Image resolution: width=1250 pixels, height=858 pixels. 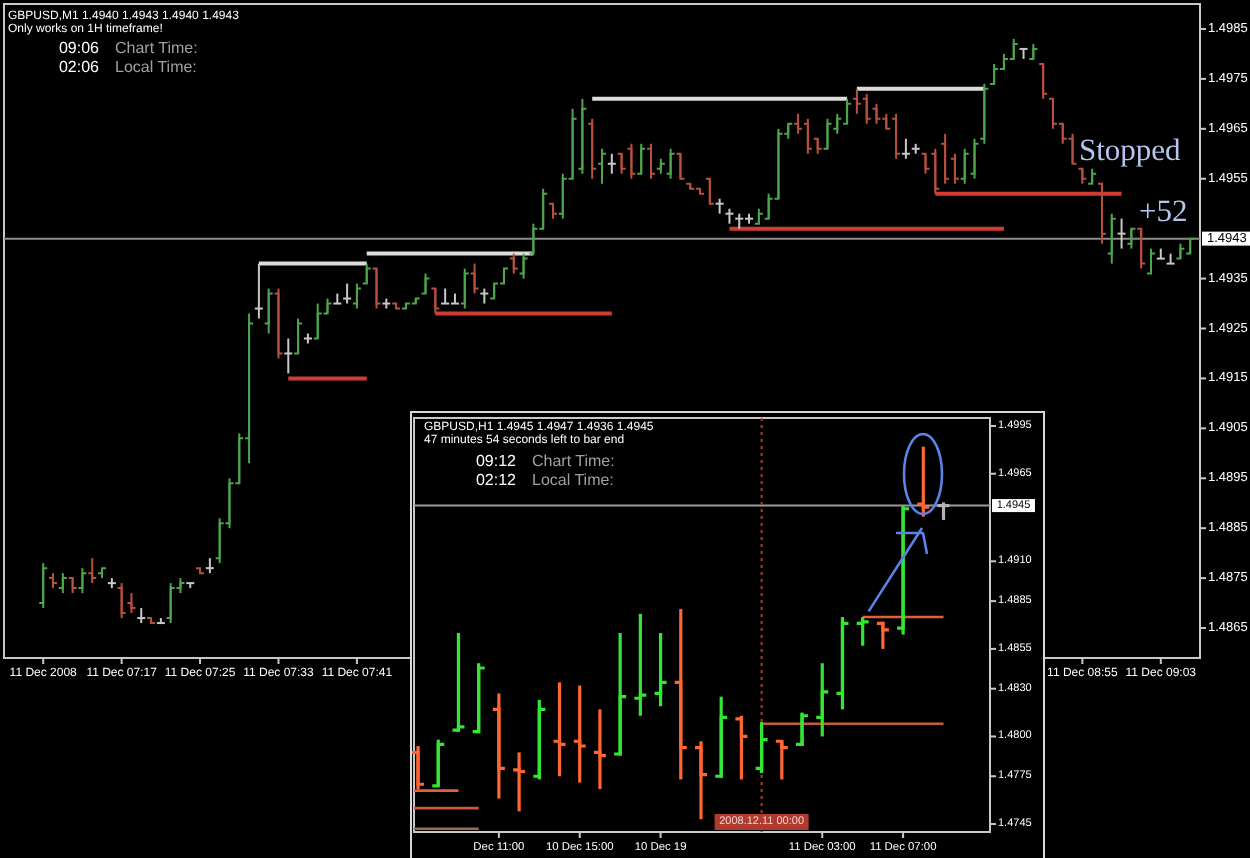 What do you see at coordinates (1130, 151) in the screenshot?
I see `annotation: Stopped` at bounding box center [1130, 151].